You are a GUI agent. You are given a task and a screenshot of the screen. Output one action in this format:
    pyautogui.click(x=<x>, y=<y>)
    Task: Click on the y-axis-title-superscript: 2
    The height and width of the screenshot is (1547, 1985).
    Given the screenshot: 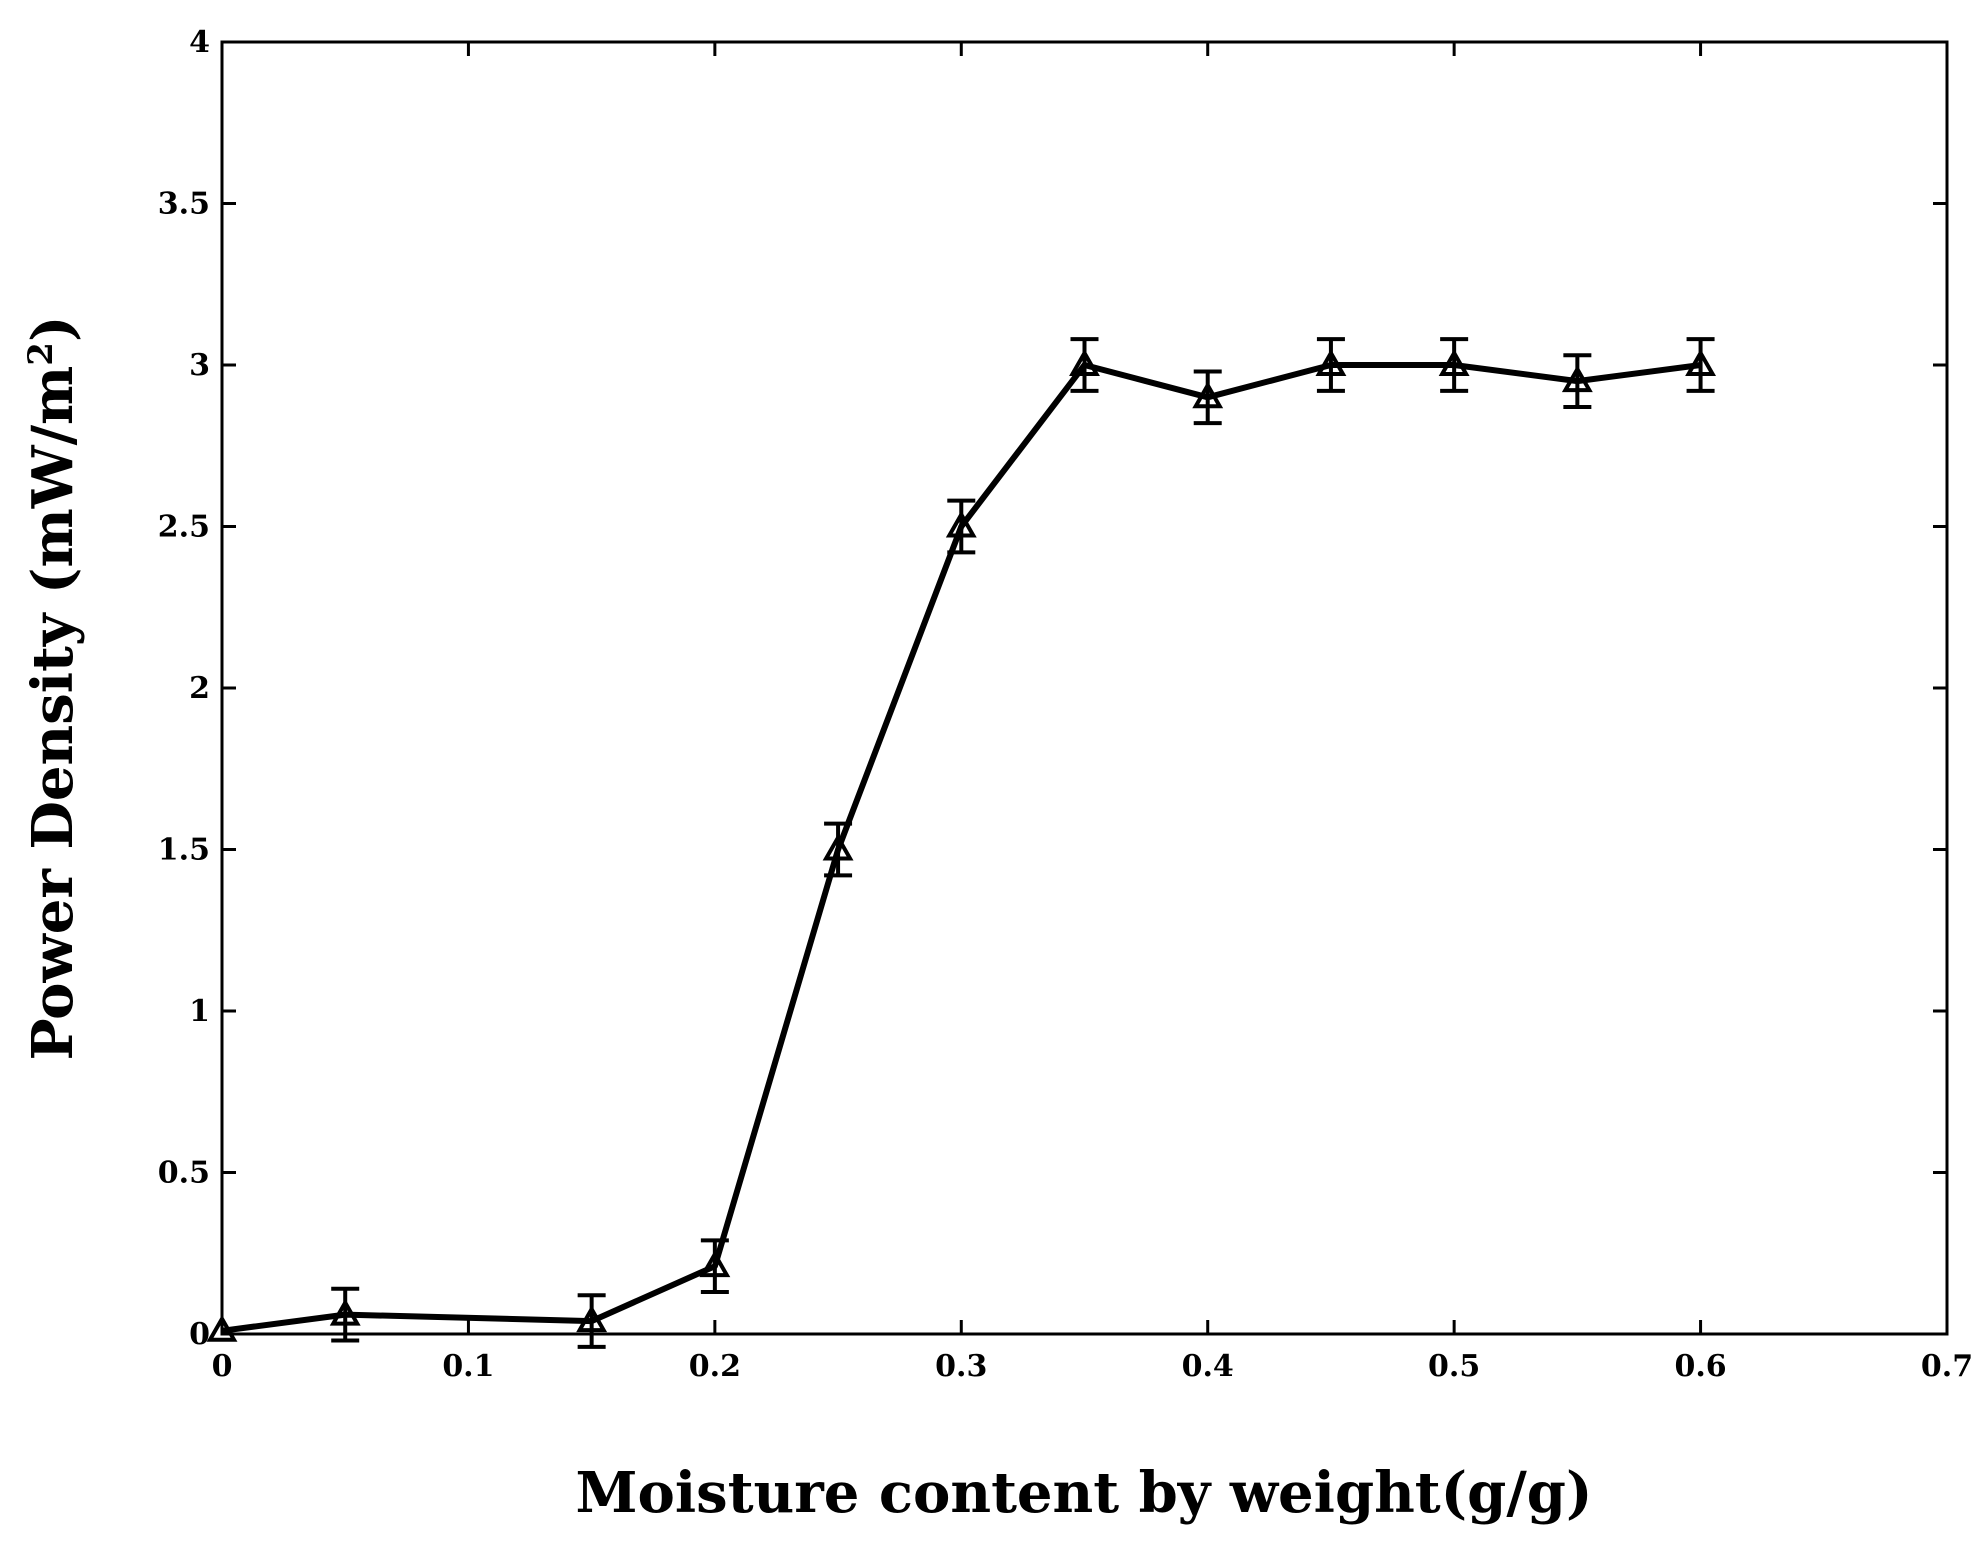 What is the action you would take?
    pyautogui.click(x=41, y=354)
    